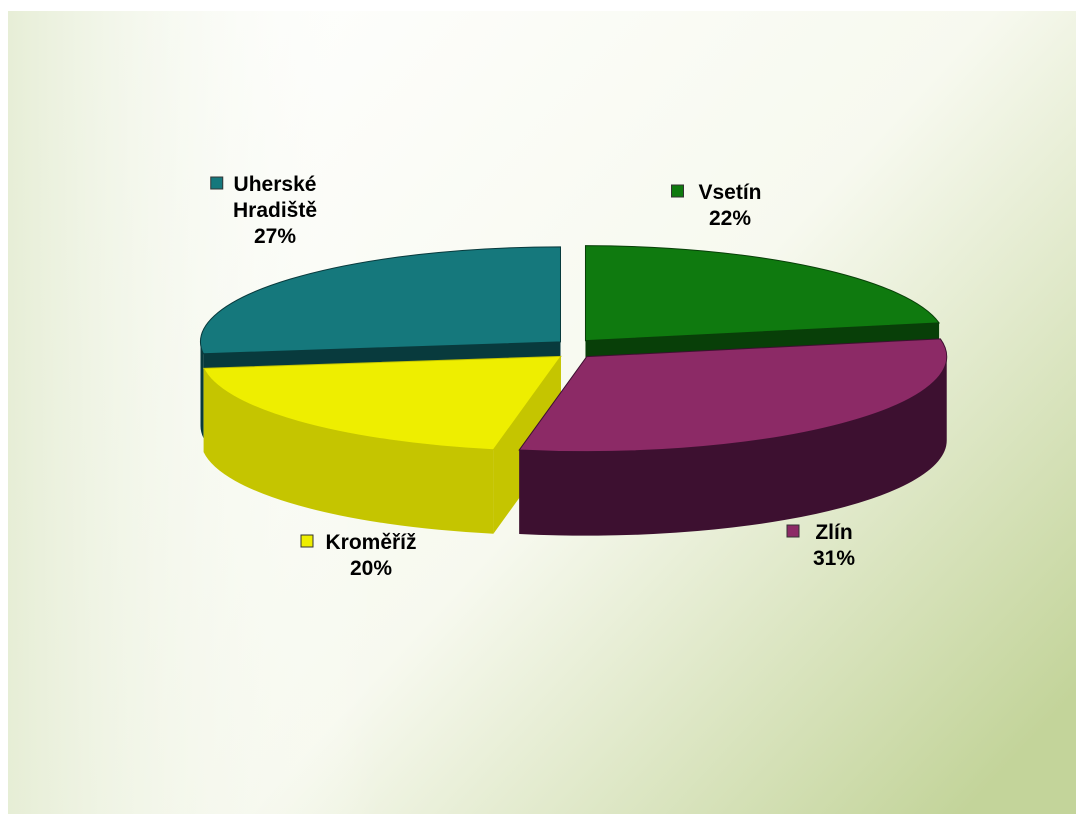  What do you see at coordinates (275, 210) in the screenshot?
I see `slice-name-uherske-hradiste-1: Hradiště` at bounding box center [275, 210].